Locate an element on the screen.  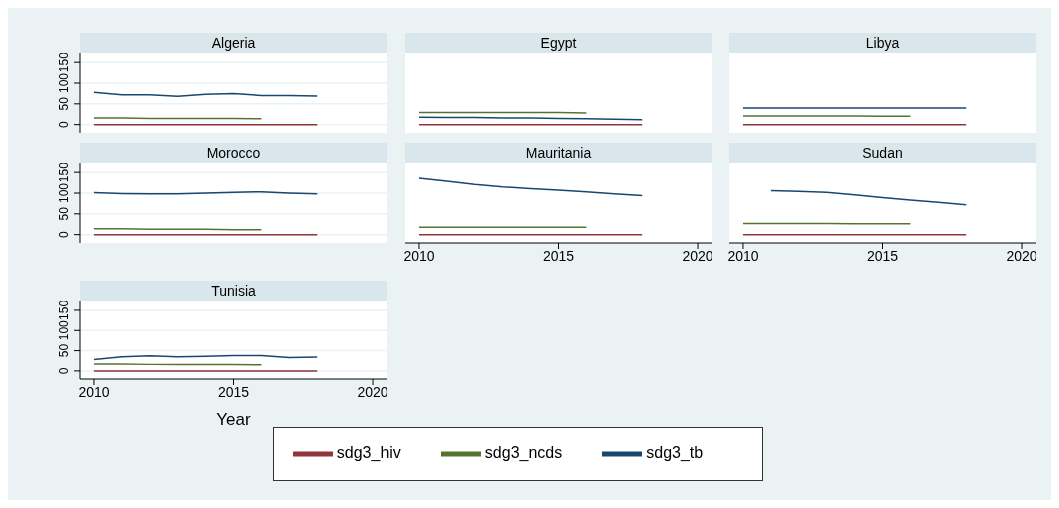
legend-label: sdg3_tb is located at coordinates (675, 453).